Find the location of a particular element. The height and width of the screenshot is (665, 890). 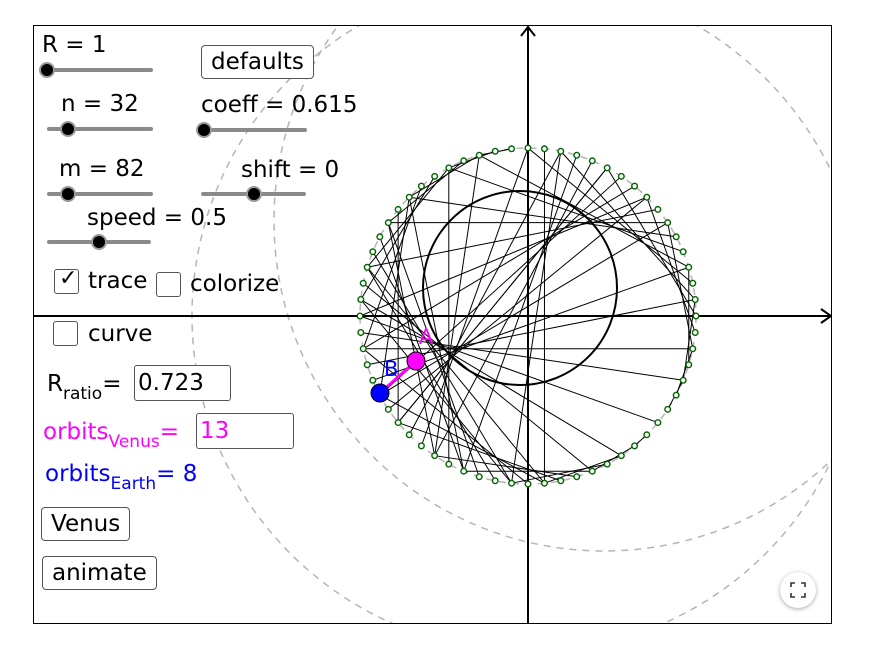

trace-checkbox: ✓ is located at coordinates (66, 281).